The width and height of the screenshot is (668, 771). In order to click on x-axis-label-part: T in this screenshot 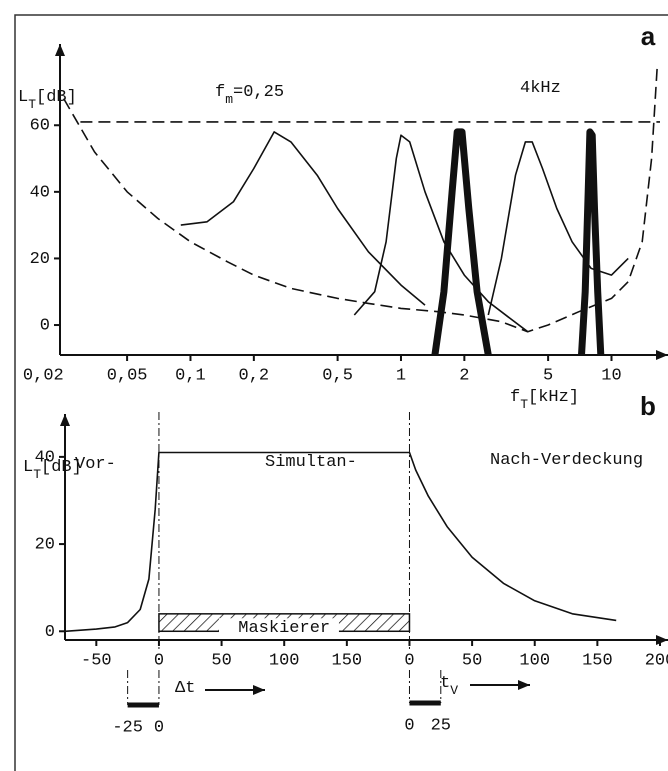, I will do `click(524, 404)`.